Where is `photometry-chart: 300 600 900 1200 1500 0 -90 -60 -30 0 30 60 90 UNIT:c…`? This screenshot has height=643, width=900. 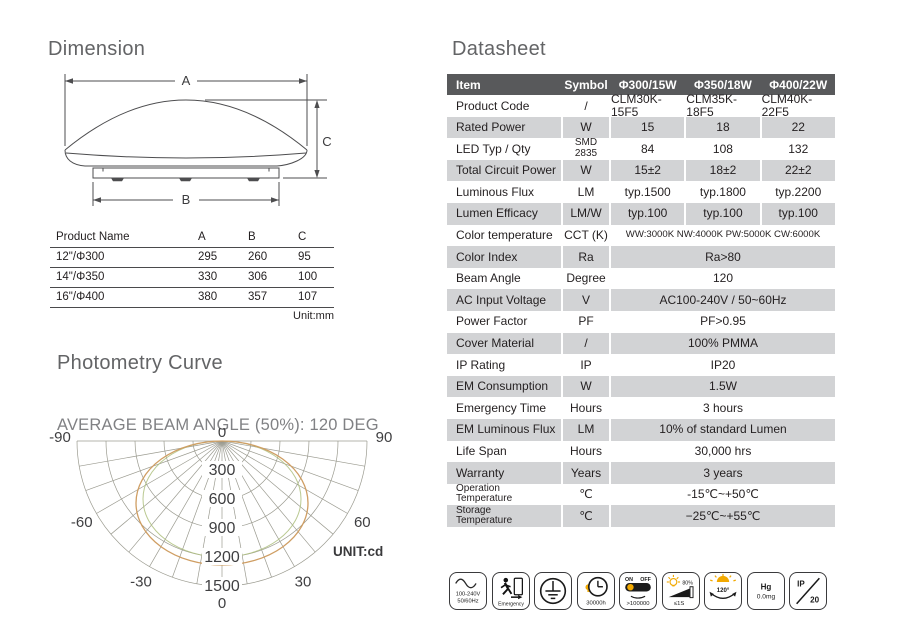
photometry-chart: 300 600 900 1200 1500 0 -90 -60 -30 0 30 60 90 UNIT:c… is located at coordinates (225, 519).